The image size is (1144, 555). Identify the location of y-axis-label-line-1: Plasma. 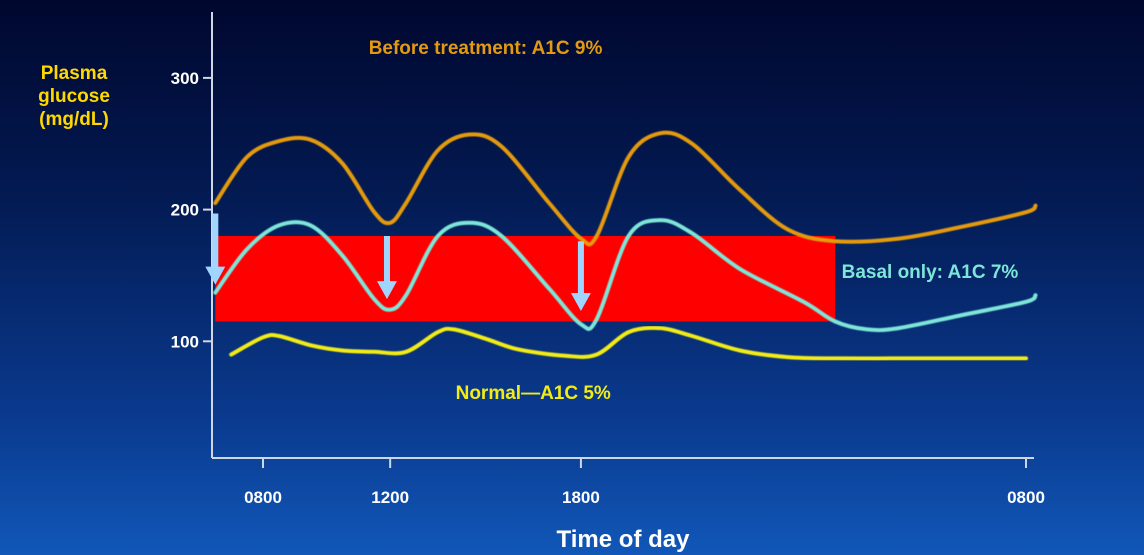
(74, 73).